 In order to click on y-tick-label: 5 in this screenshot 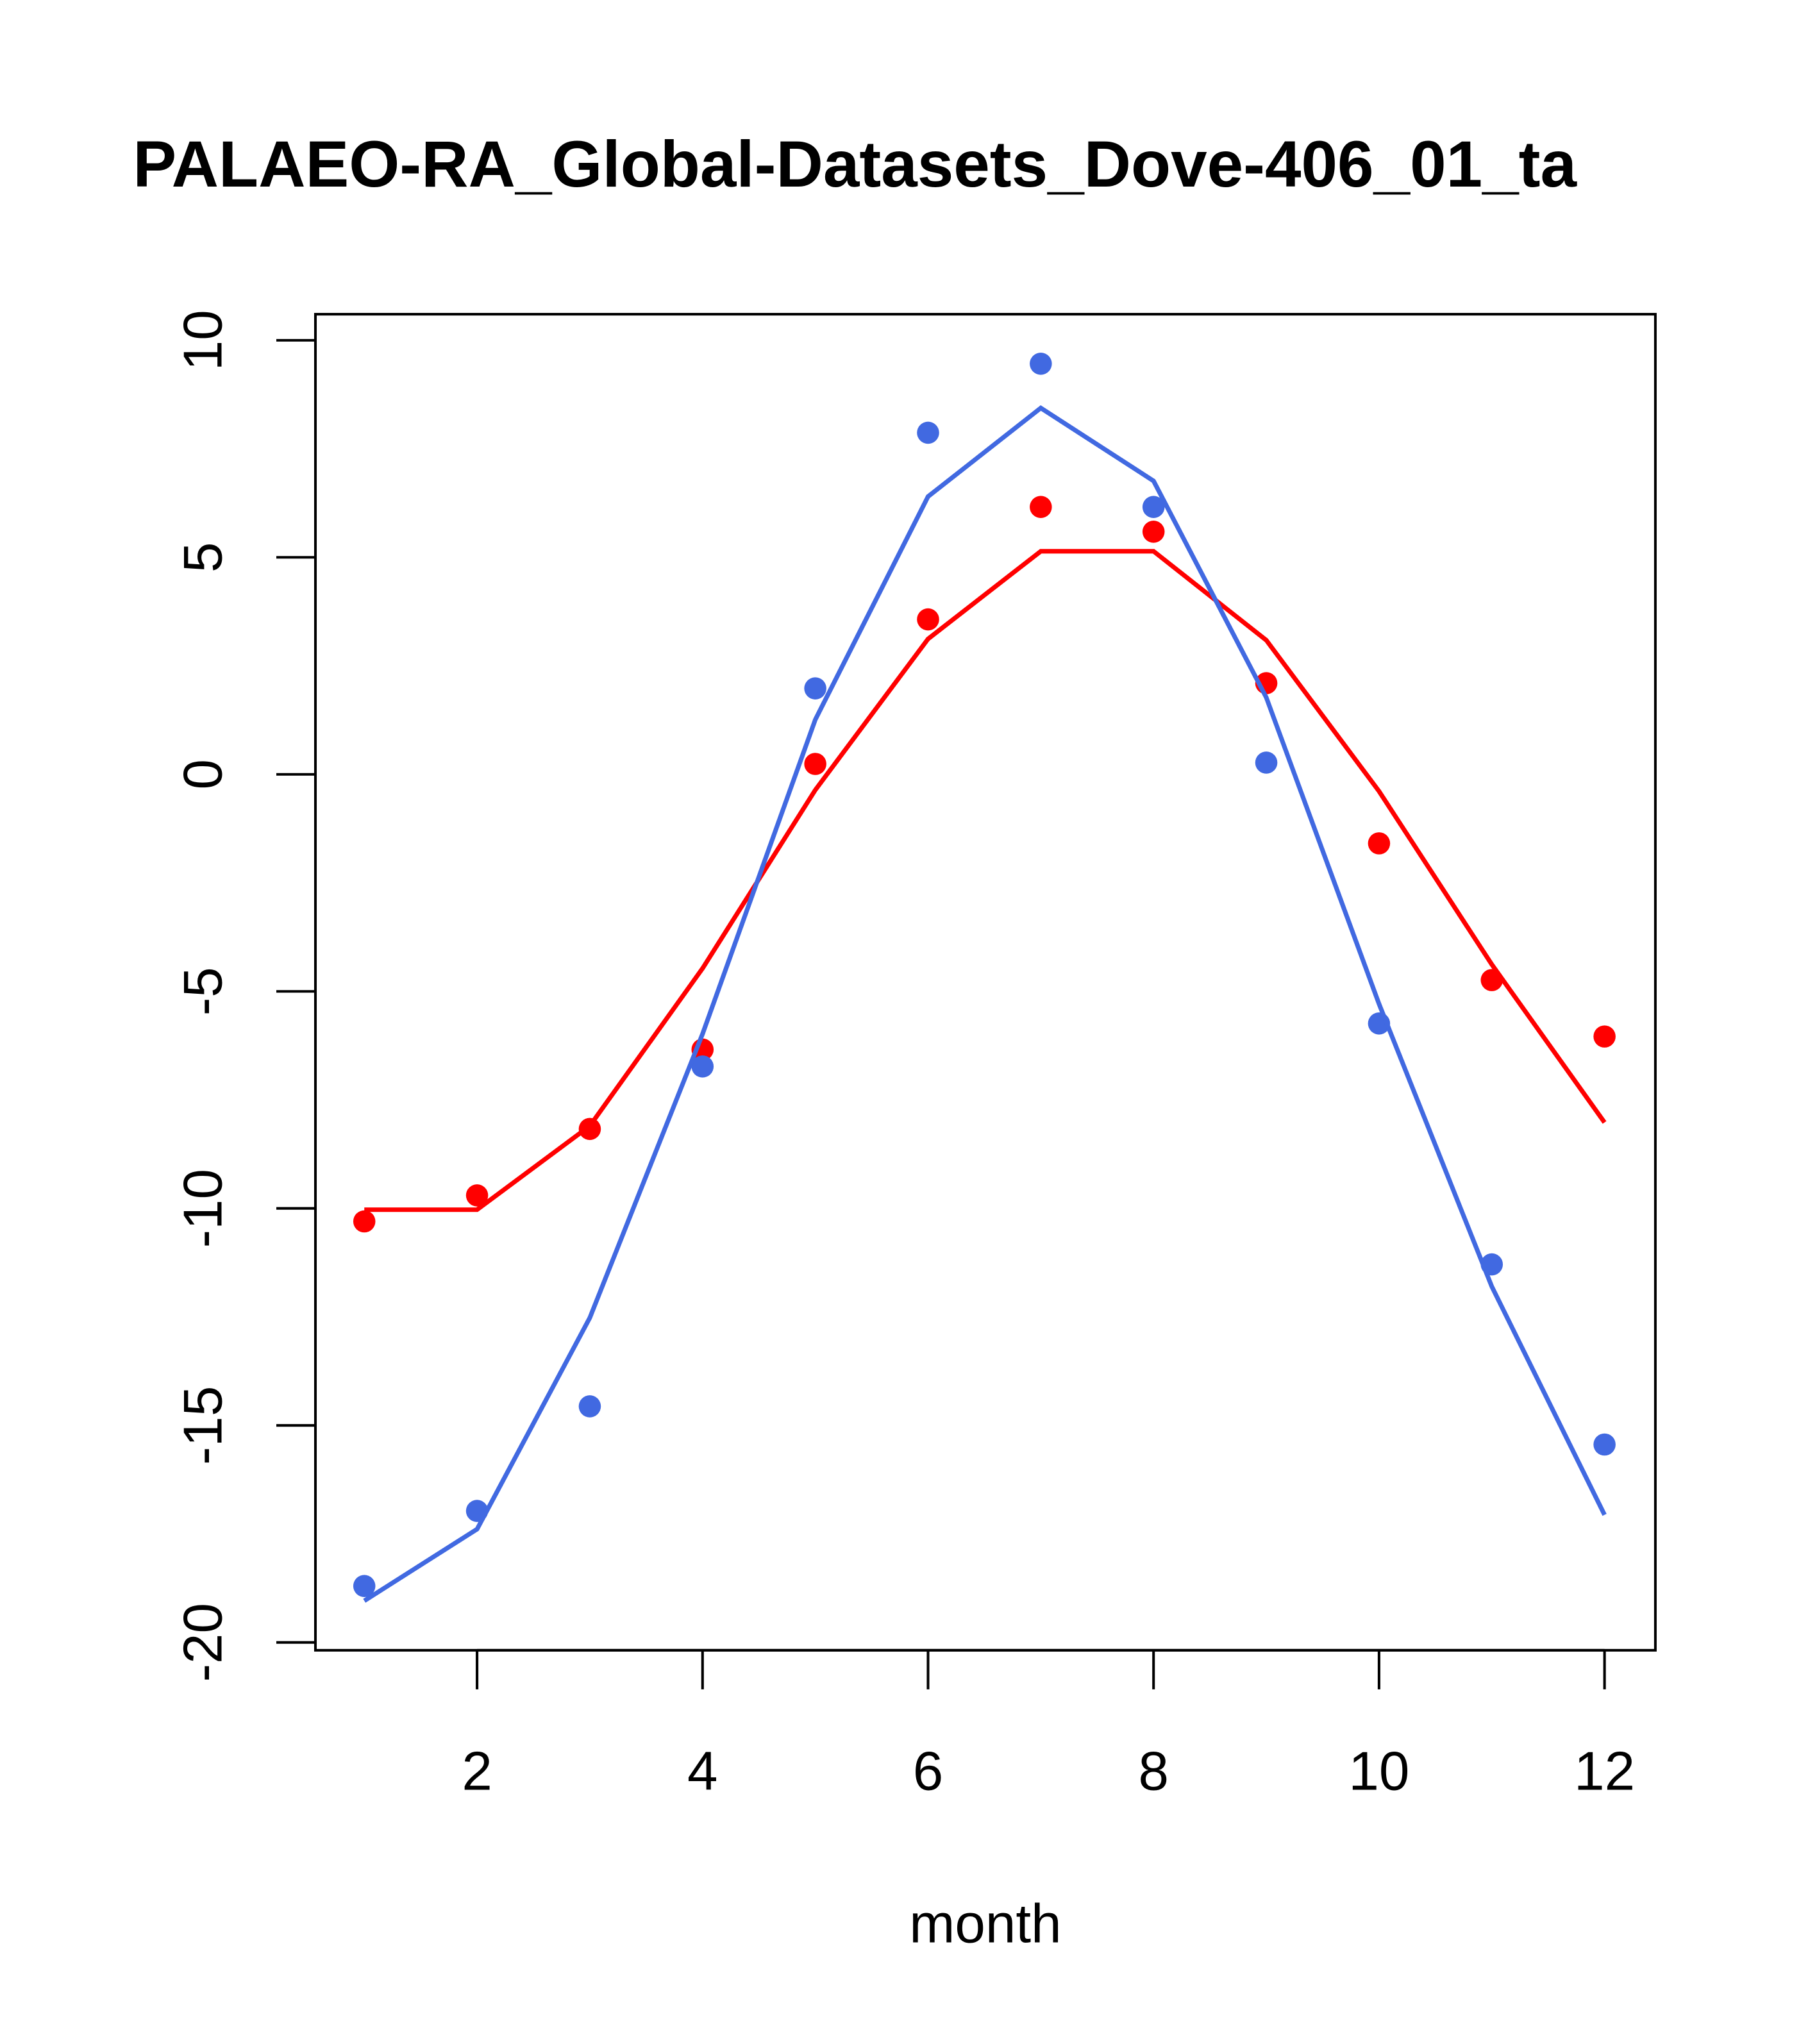, I will do `click(204, 557)`.